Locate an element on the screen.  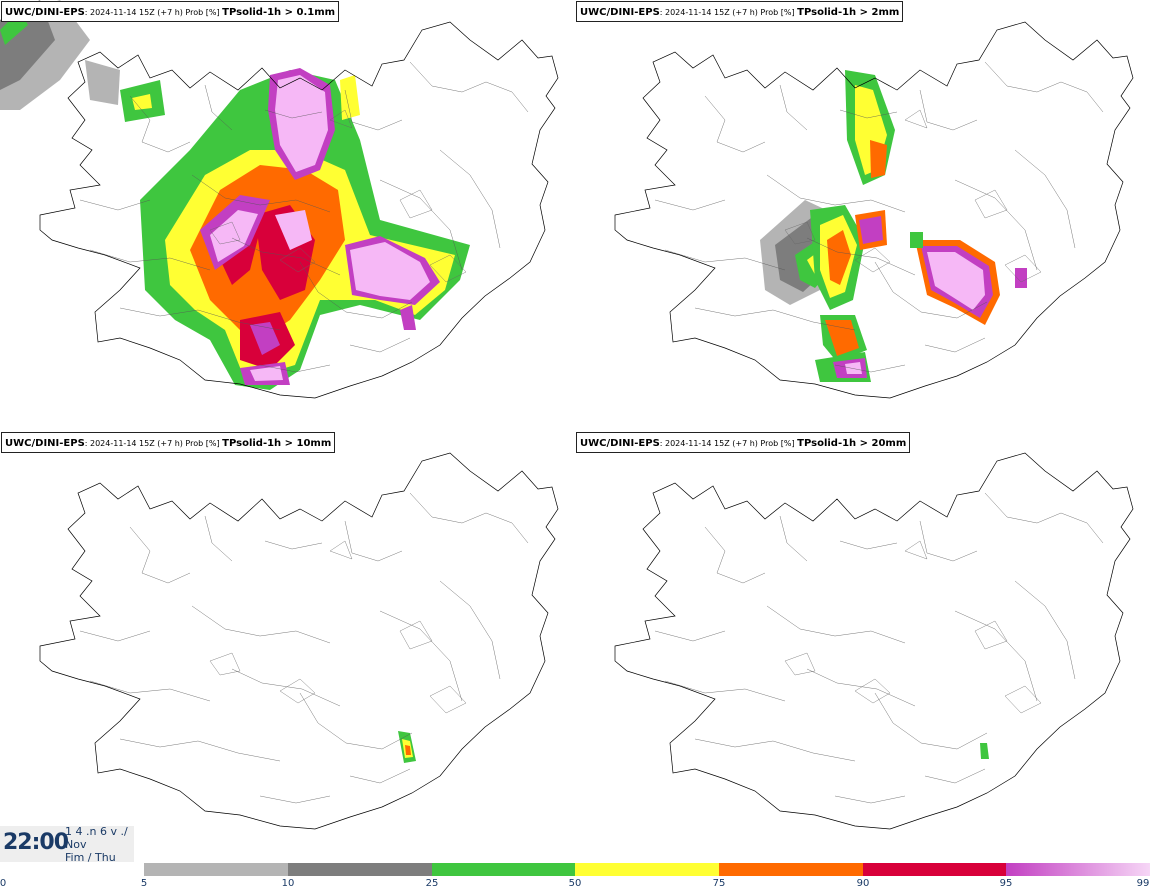
valid-time: 22:00 is located at coordinates (36, 842).